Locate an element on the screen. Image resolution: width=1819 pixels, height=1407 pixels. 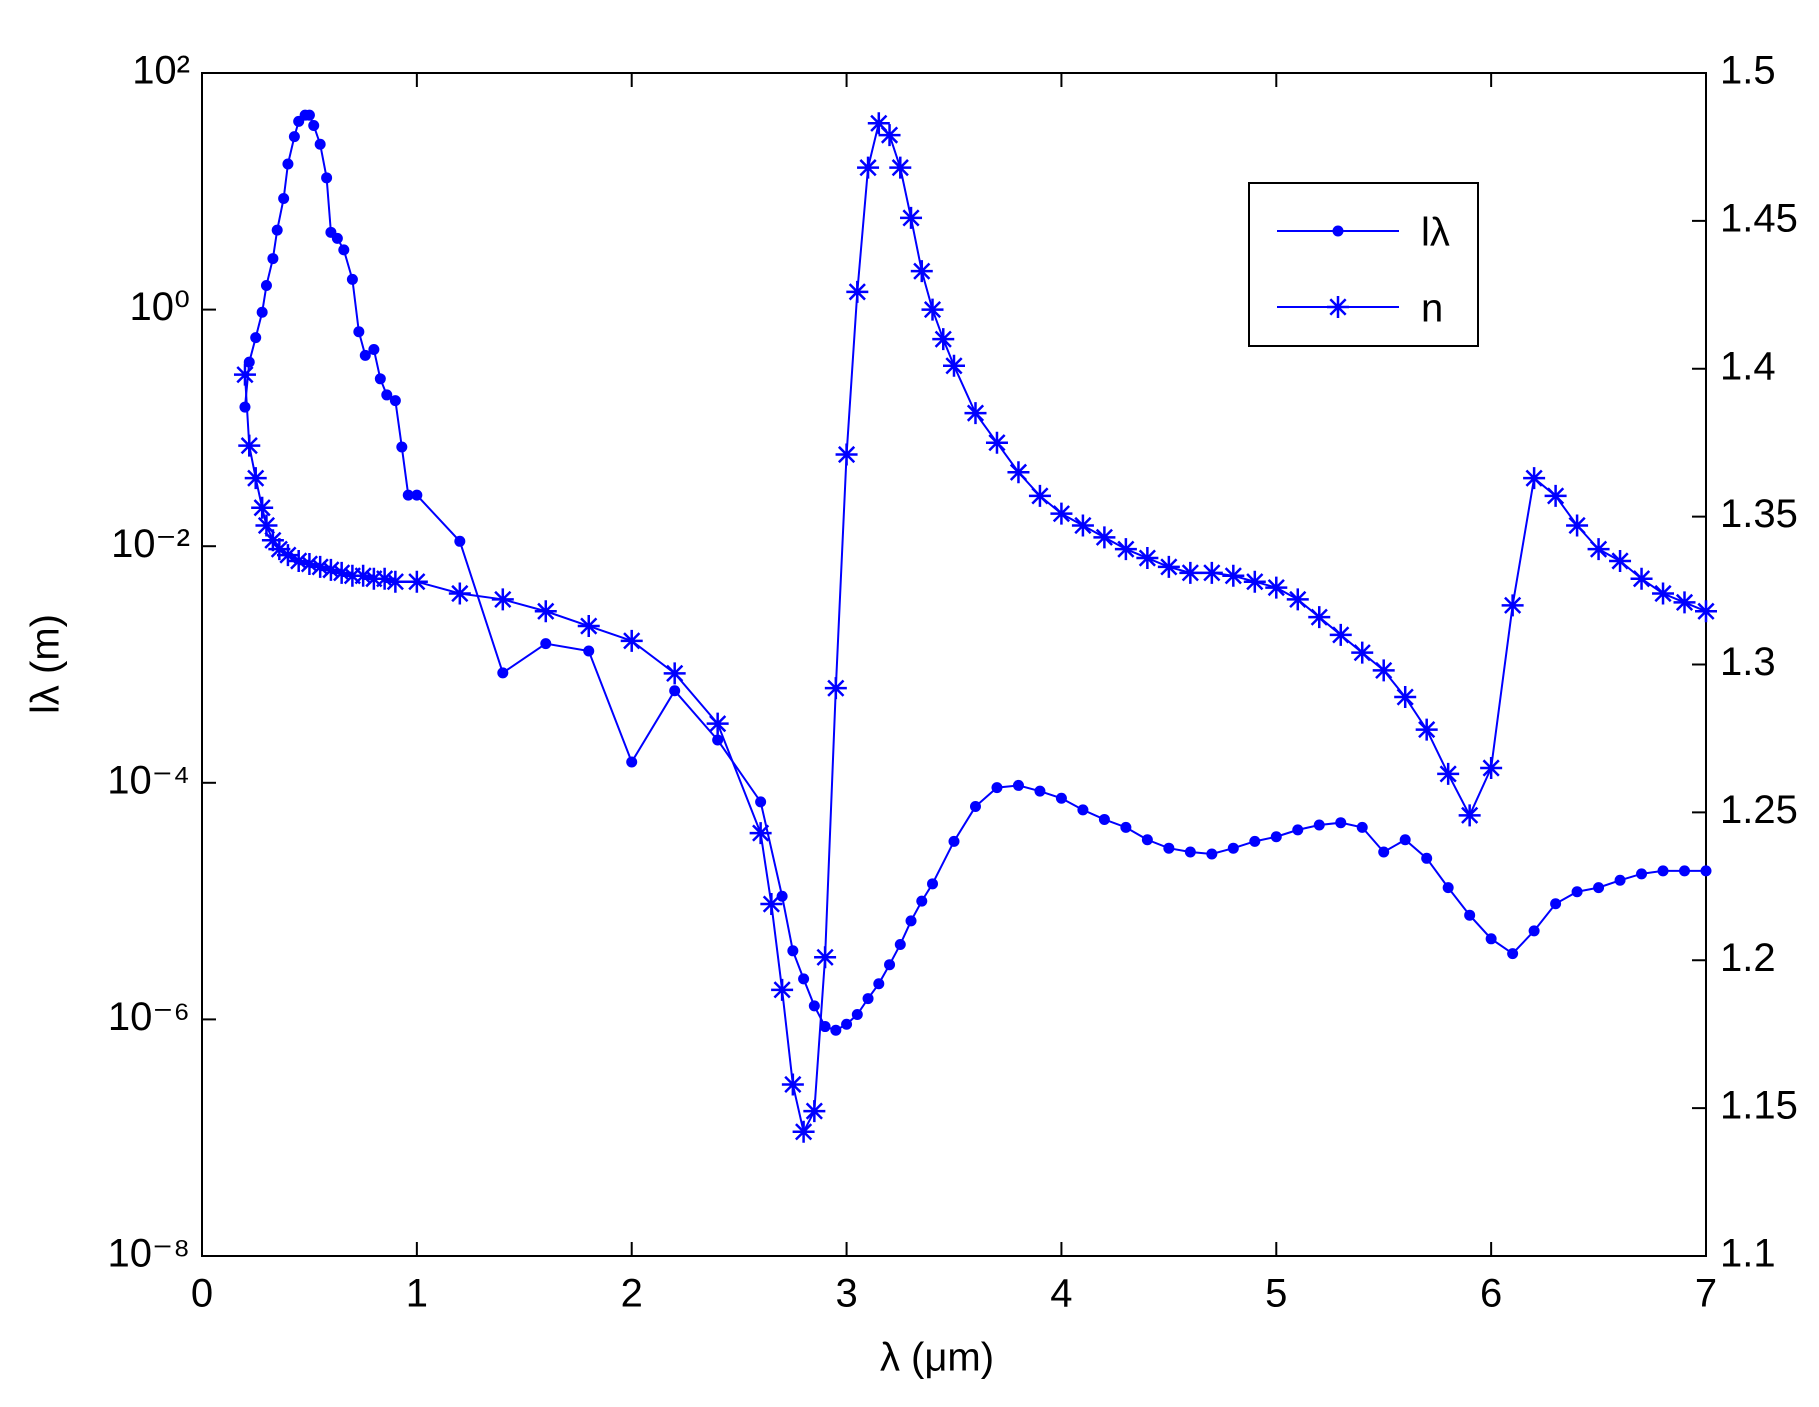
y2-tick-label: 1.5 is located at coordinates (1748, 71).